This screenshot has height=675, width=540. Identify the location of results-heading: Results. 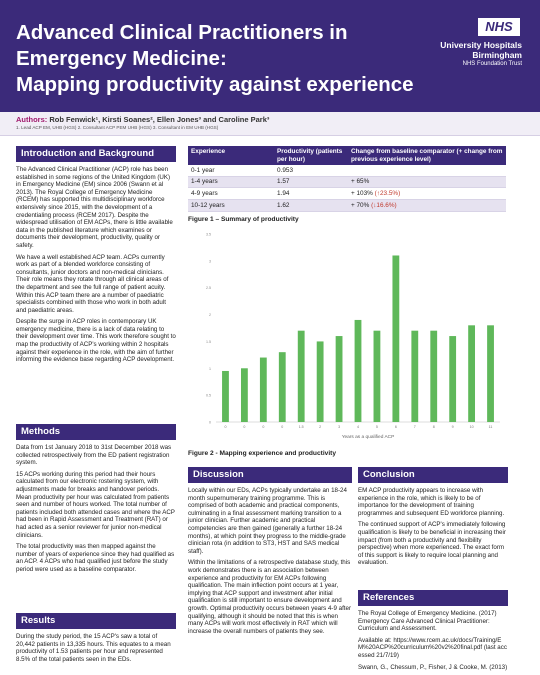
(96, 621).